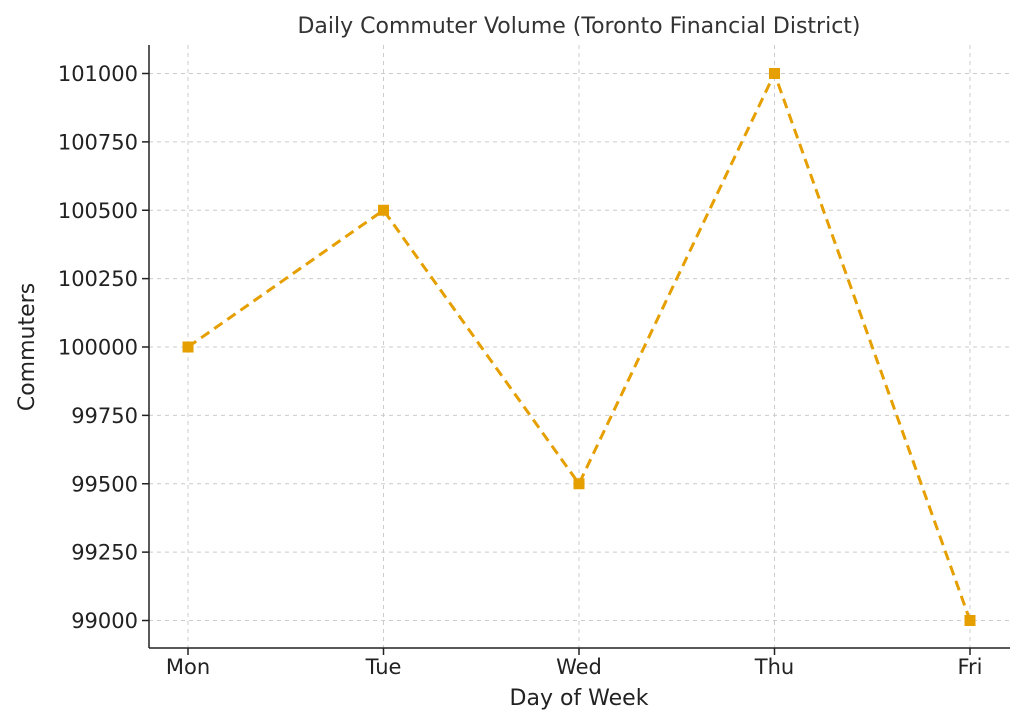 The image size is (1024, 726). Describe the element at coordinates (98, 74) in the screenshot. I see `y-tick-label: 101000` at that location.